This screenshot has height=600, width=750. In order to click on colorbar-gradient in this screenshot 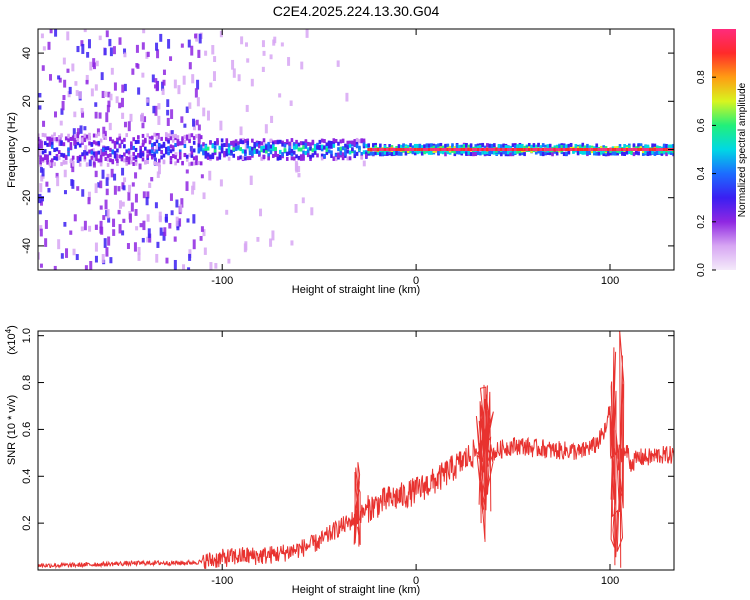, I will do `click(724, 149)`.